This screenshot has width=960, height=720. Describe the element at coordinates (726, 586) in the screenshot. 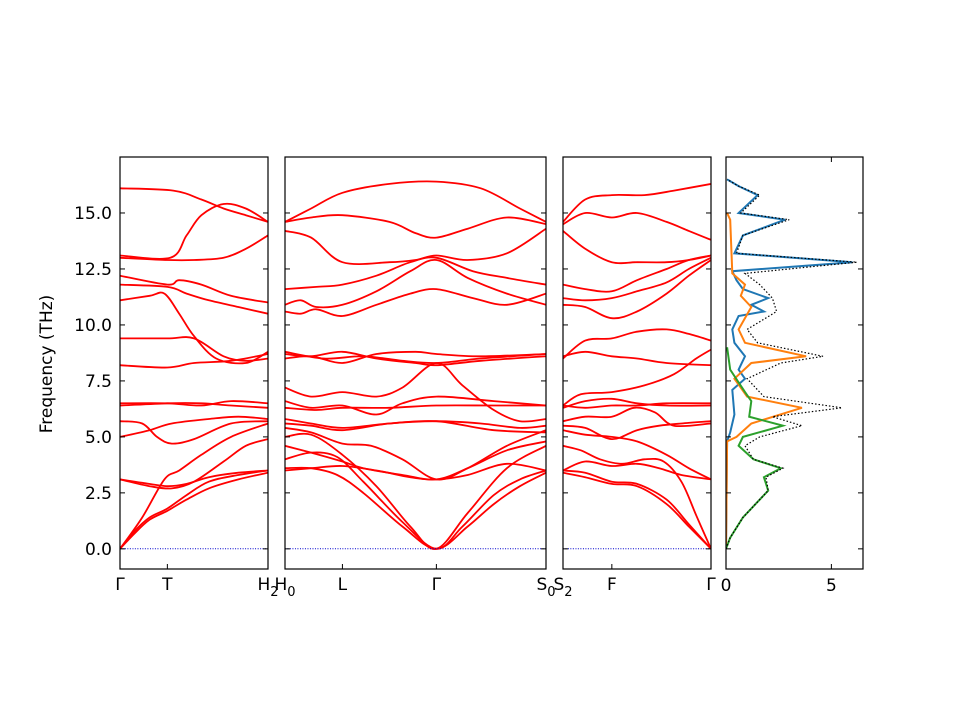

I see `x-tick-label: 0` at that location.